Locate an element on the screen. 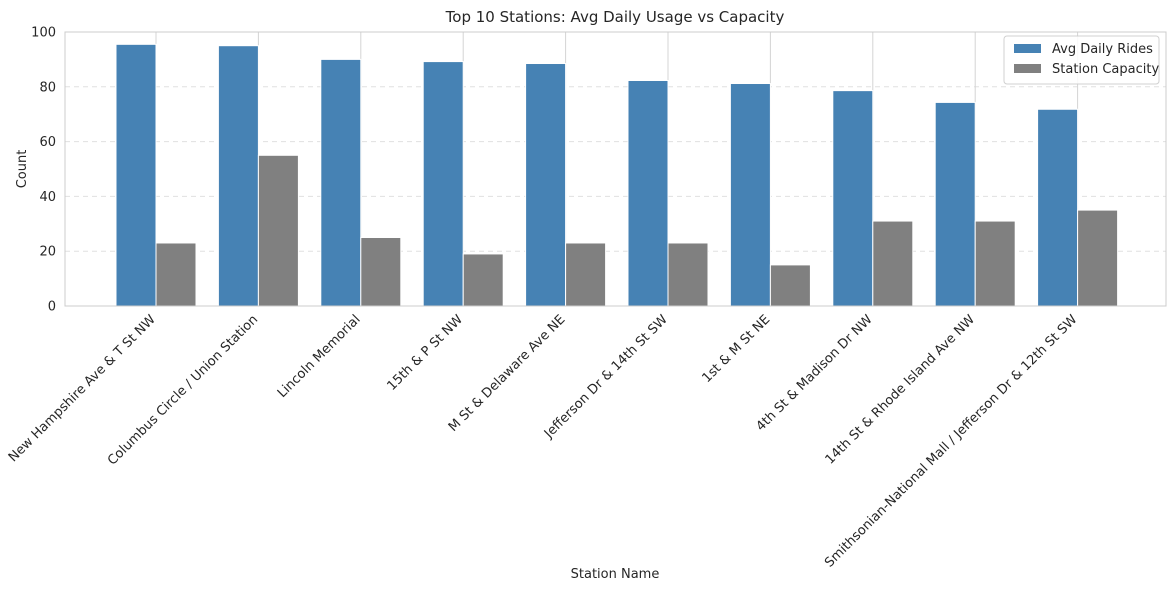  y-tick-label: 80 is located at coordinates (47, 87).